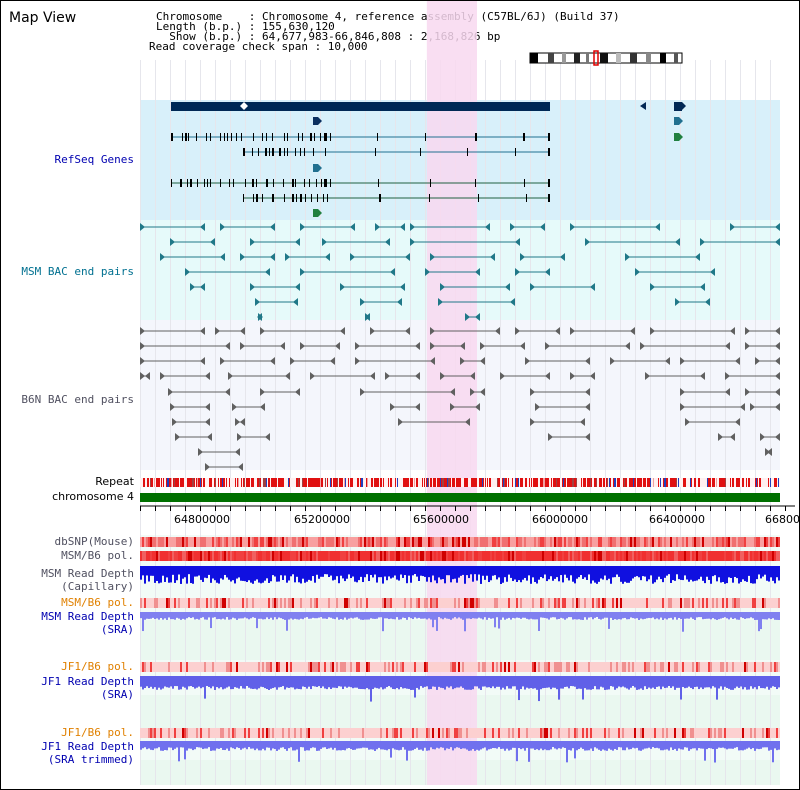  I want to click on track-label-msm-bac: MSM BAC end pairs, so click(77, 271).